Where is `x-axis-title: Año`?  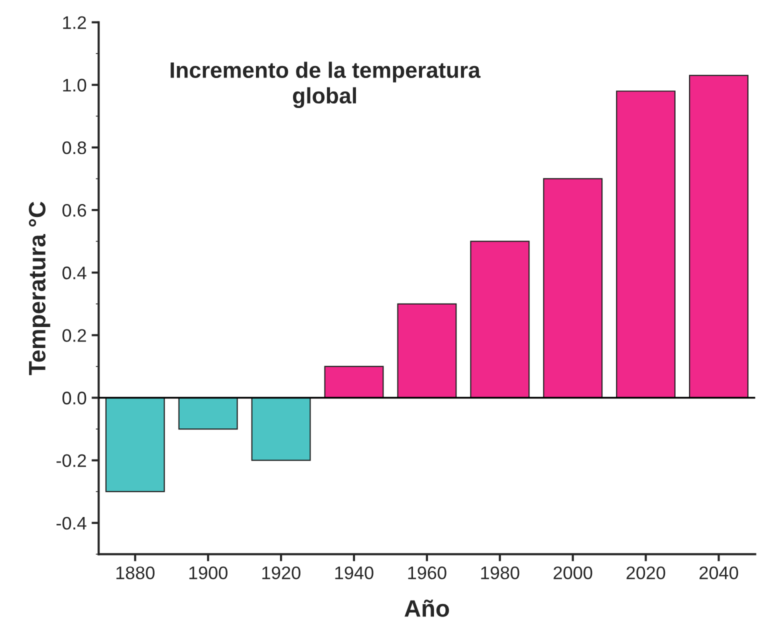
x-axis-title: Año is located at coordinates (426, 608).